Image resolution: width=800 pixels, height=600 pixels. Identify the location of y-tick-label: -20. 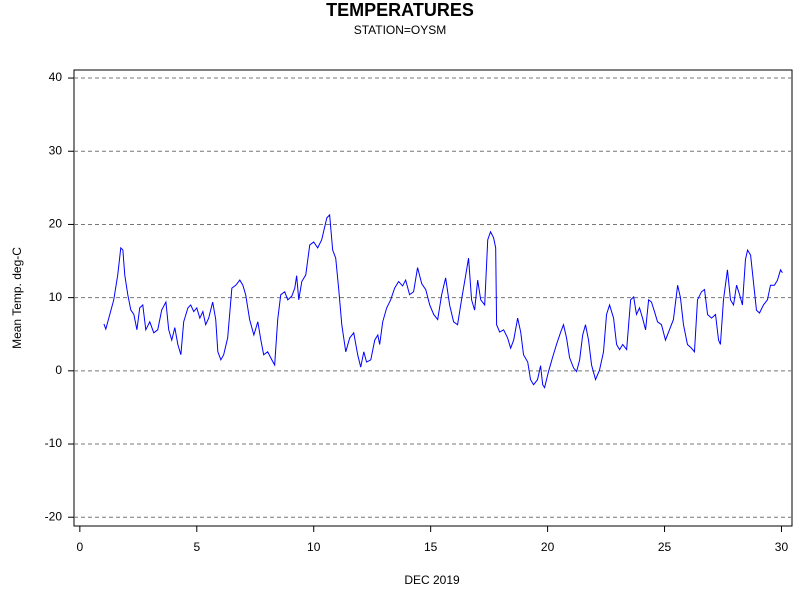
(54, 516).